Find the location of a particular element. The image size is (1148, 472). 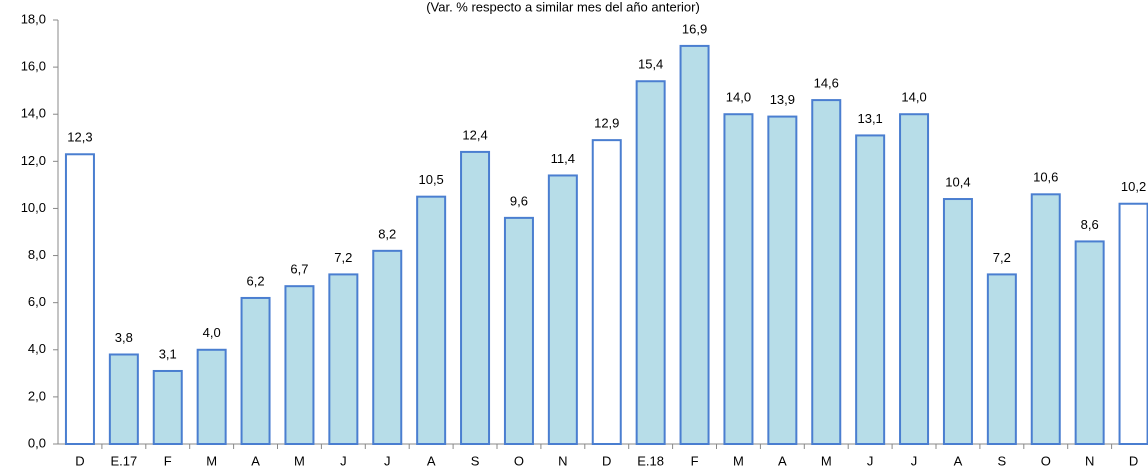

value-label: 10,4 is located at coordinates (957, 181).